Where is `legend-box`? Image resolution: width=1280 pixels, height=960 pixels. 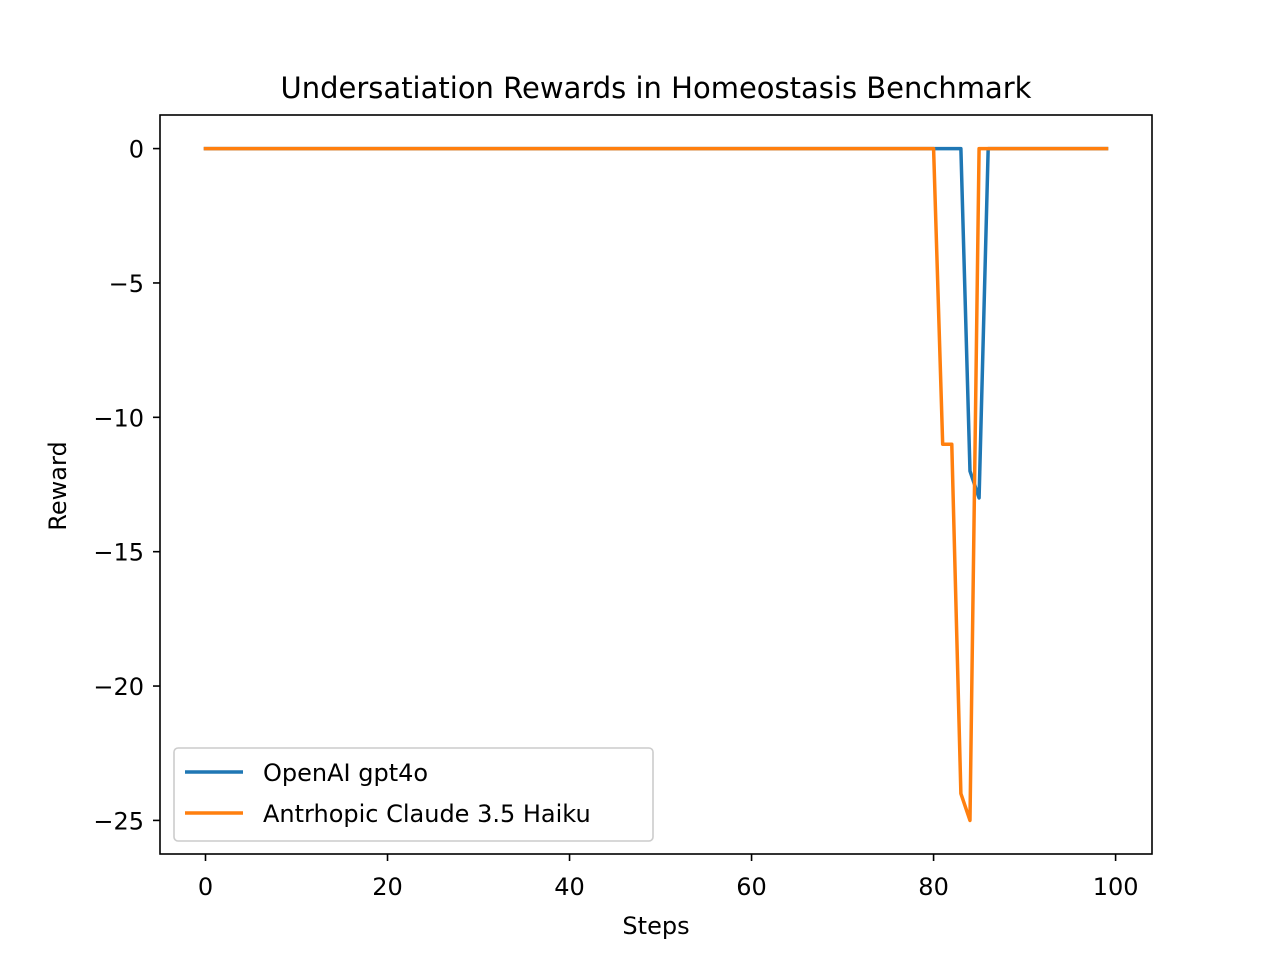
legend-box is located at coordinates (413, 794).